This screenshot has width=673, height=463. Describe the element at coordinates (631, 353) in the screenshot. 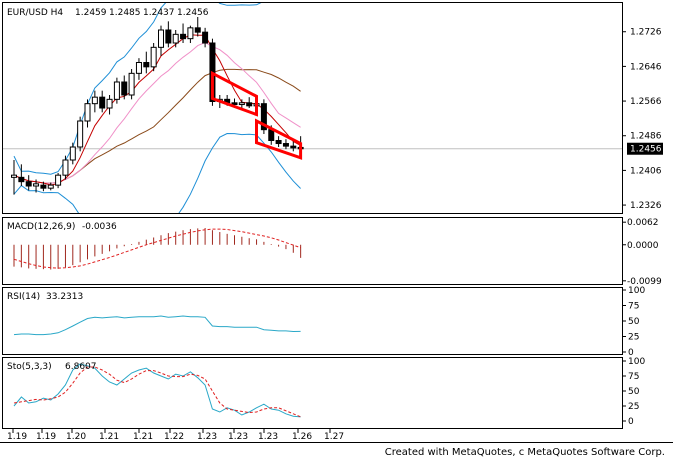

I see `rsi-tick-label: 0` at that location.